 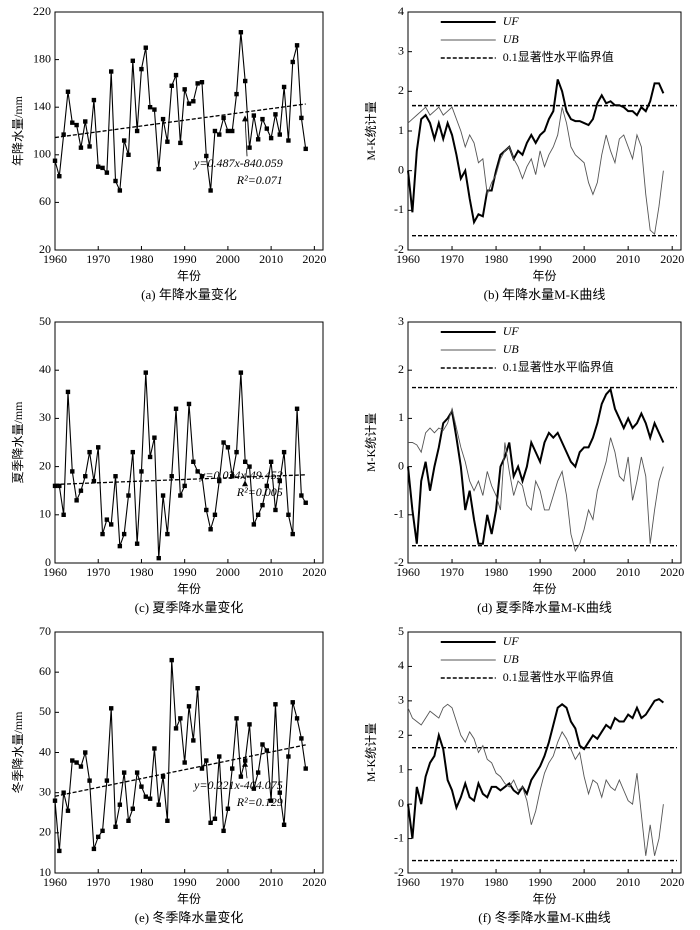 What do you see at coordinates (180, 755) in the screenshot?
I see `data-line` at bounding box center [180, 755].